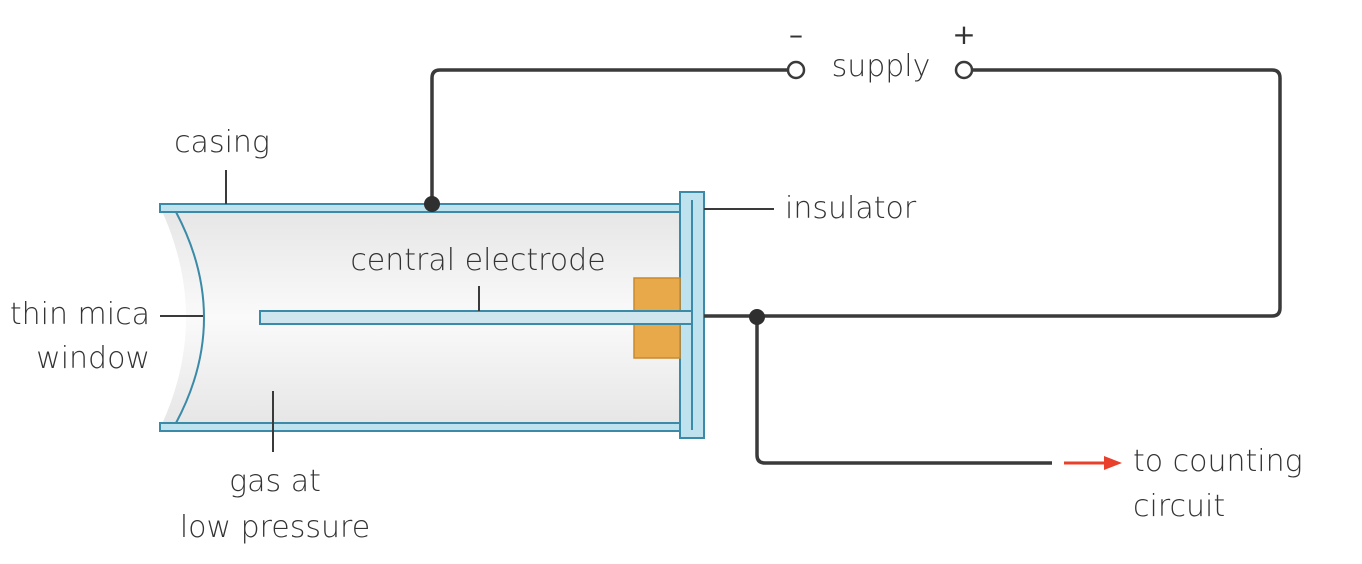  I want to click on casing-label: casing, so click(222, 142).